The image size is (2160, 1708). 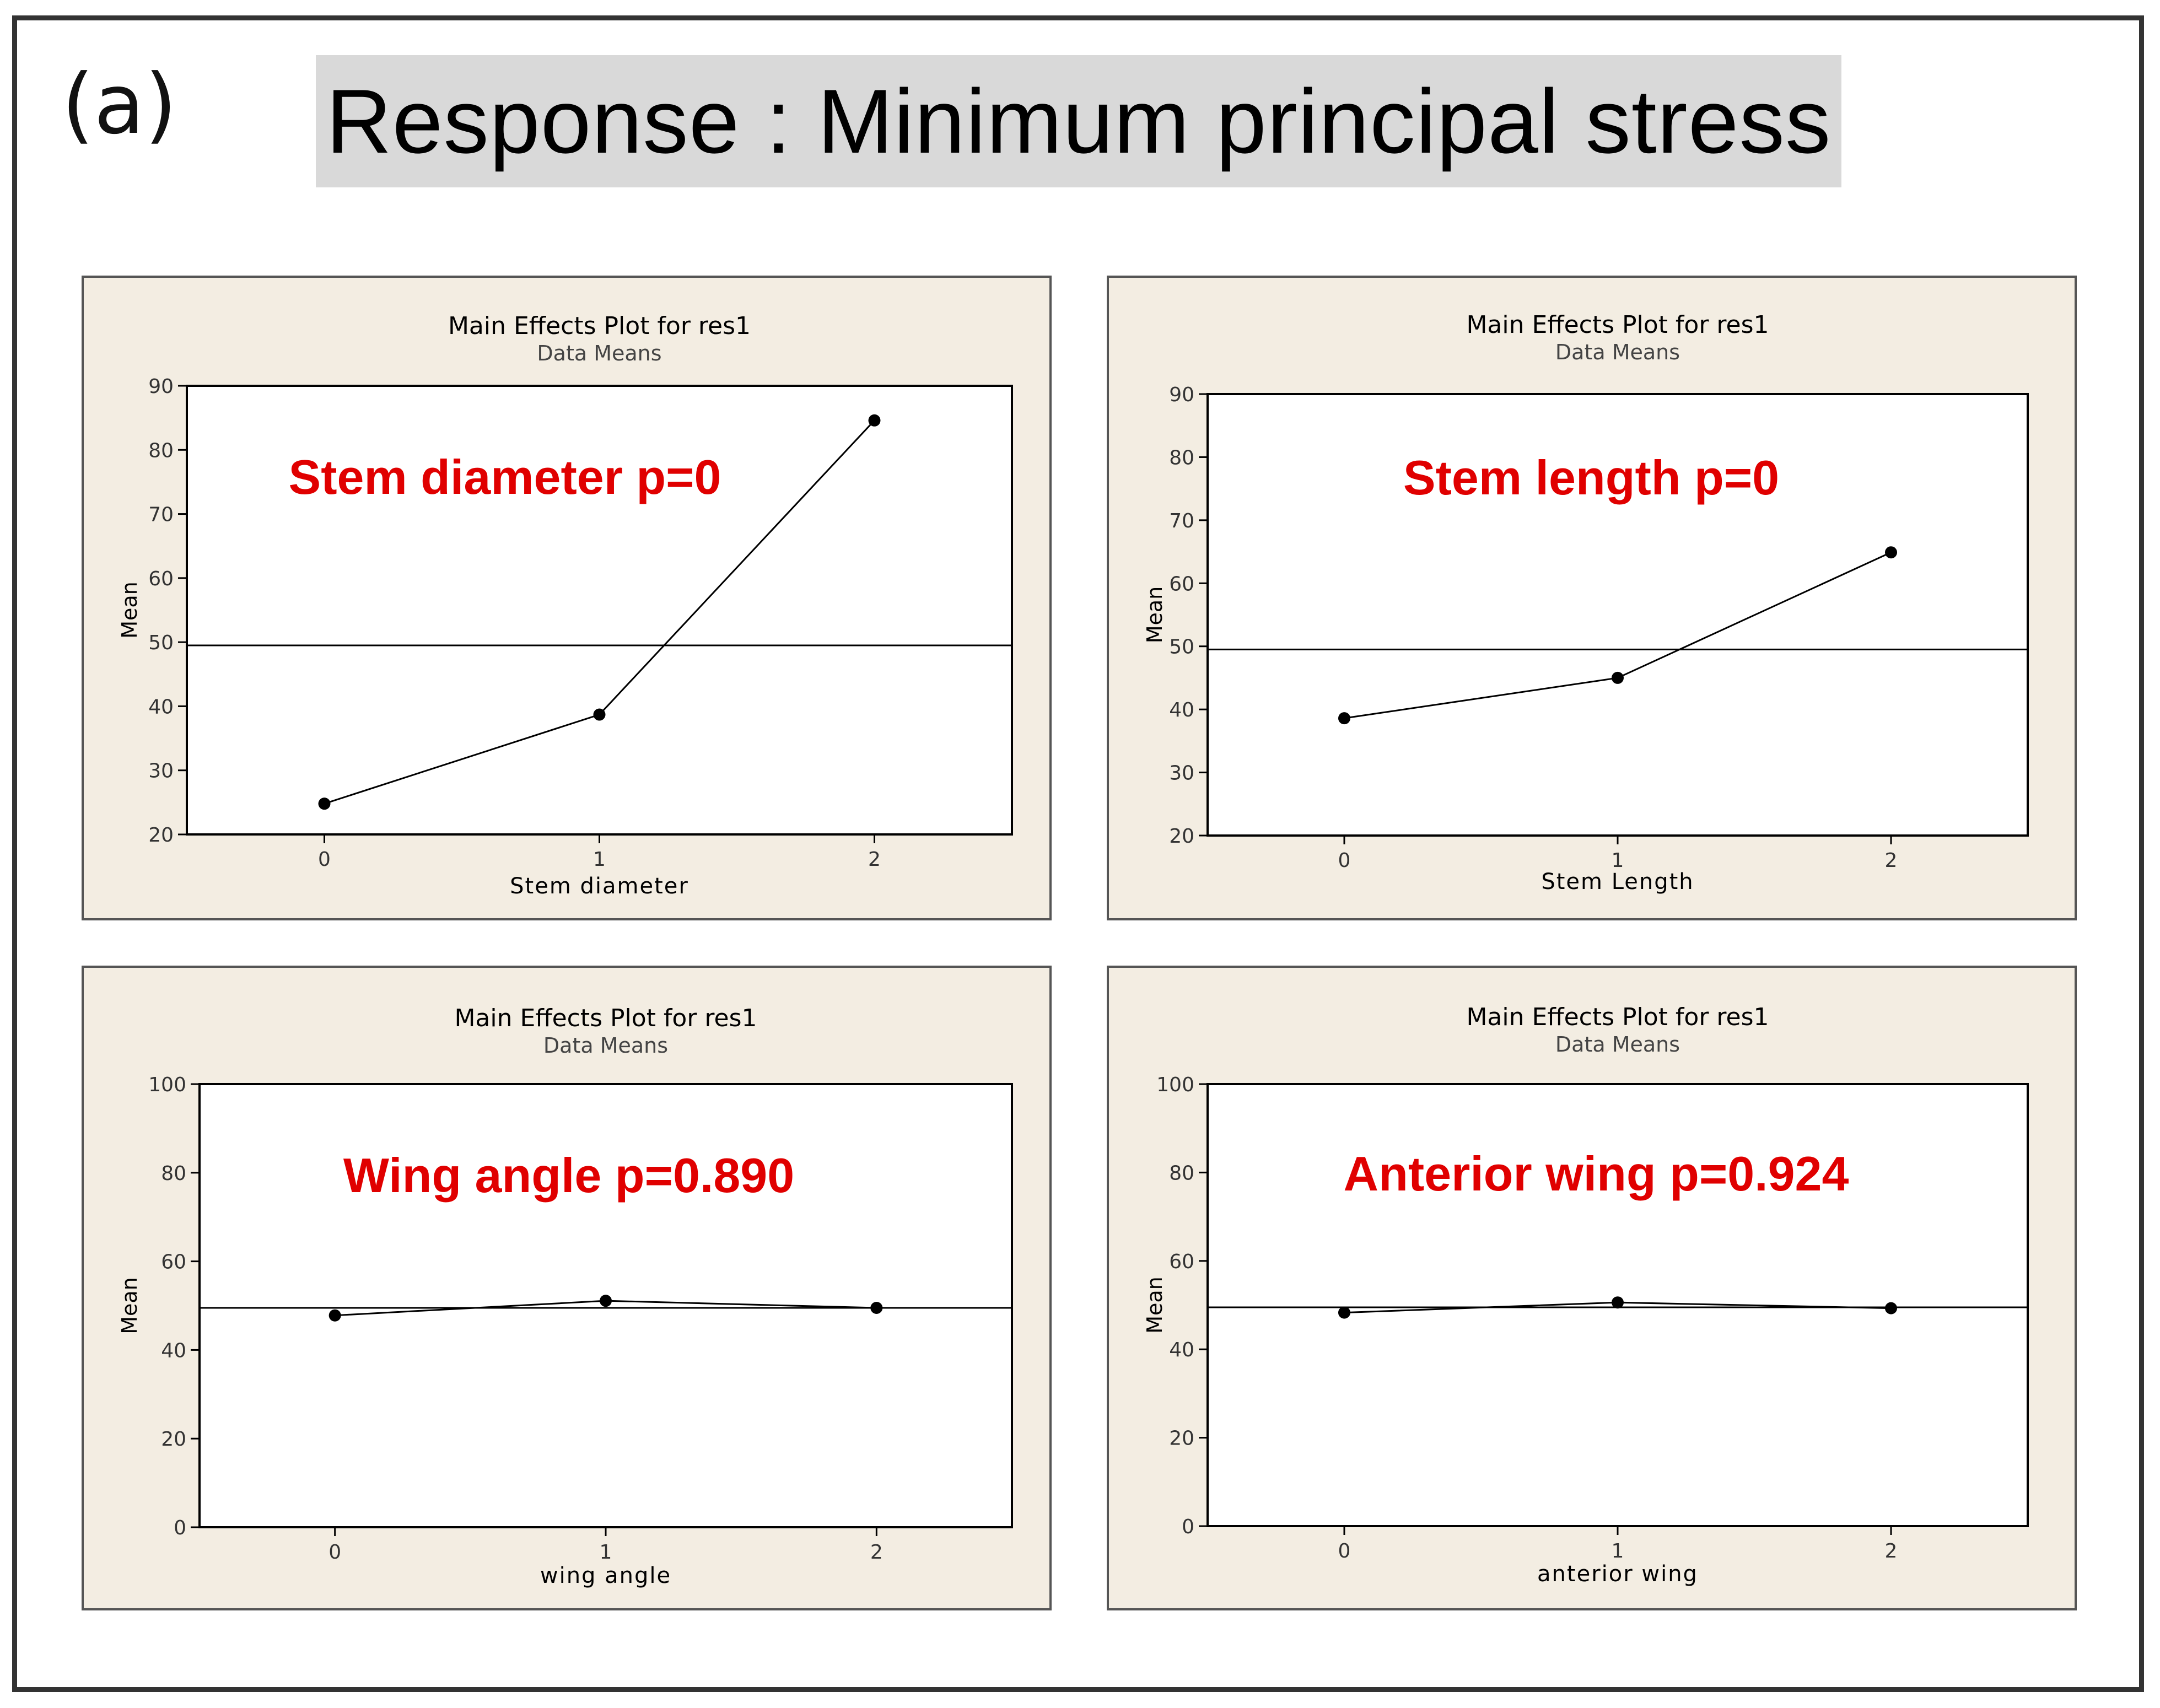 I want to click on figure-title: Response : Minimum principal stress, so click(x=1079, y=121).